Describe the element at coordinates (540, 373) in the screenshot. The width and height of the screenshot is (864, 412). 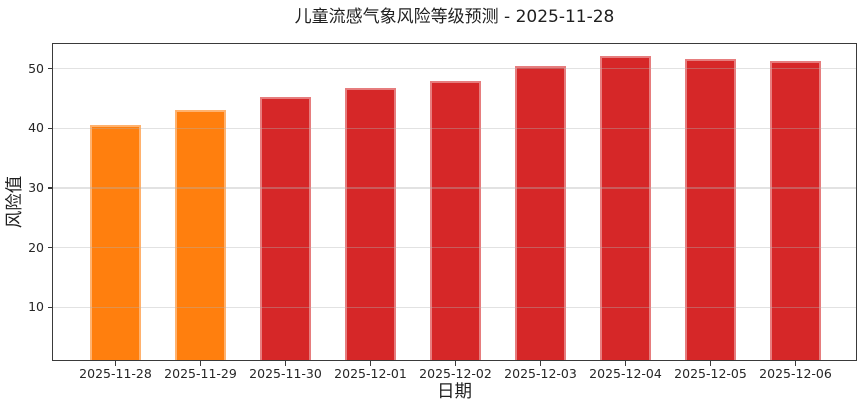
I see `x-tick-label: 2025-12-03` at that location.